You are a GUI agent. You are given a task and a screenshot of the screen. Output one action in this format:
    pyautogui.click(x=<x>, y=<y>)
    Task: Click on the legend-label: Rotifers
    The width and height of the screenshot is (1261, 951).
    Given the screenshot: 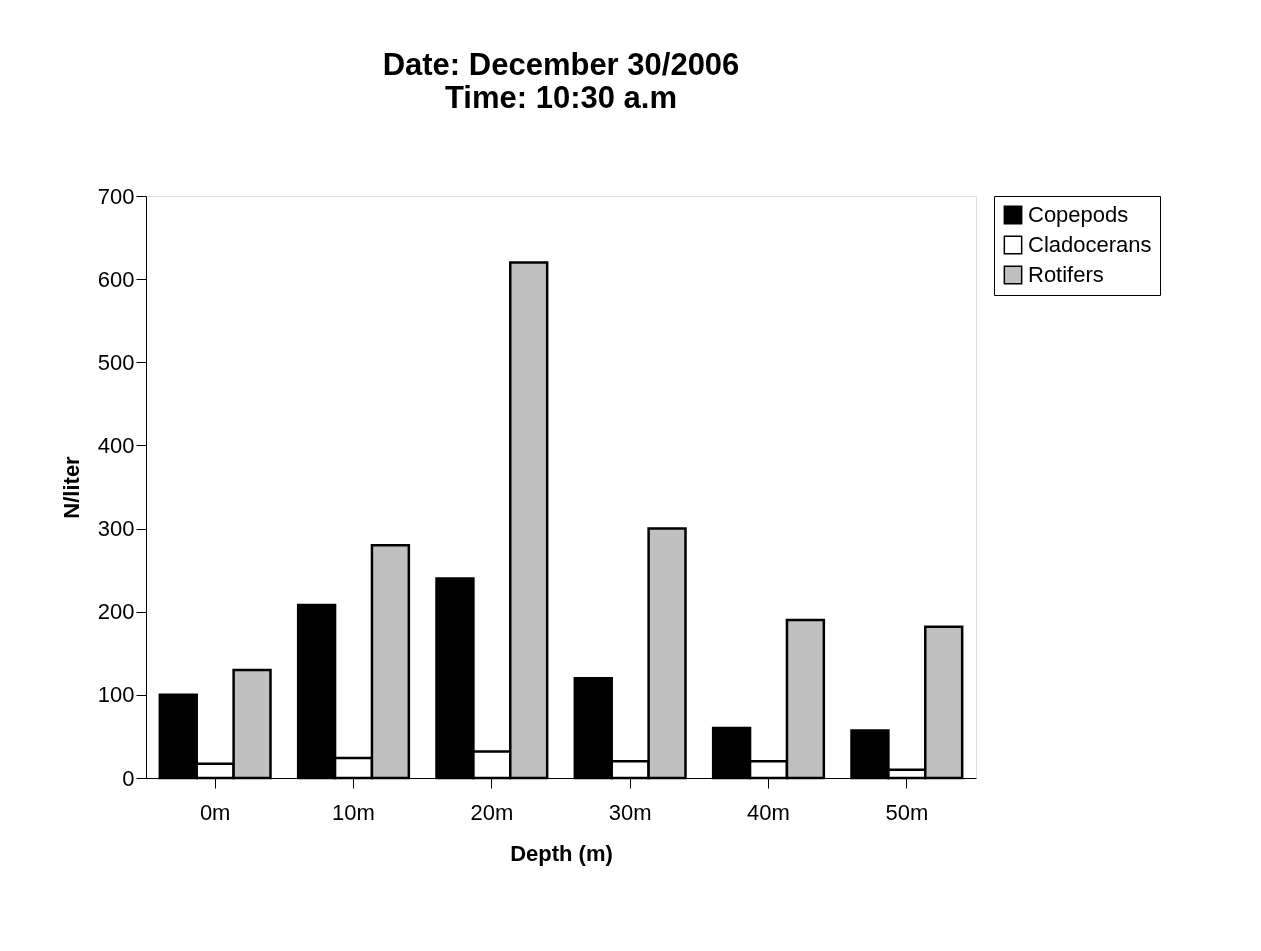 What is the action you would take?
    pyautogui.click(x=1066, y=274)
    